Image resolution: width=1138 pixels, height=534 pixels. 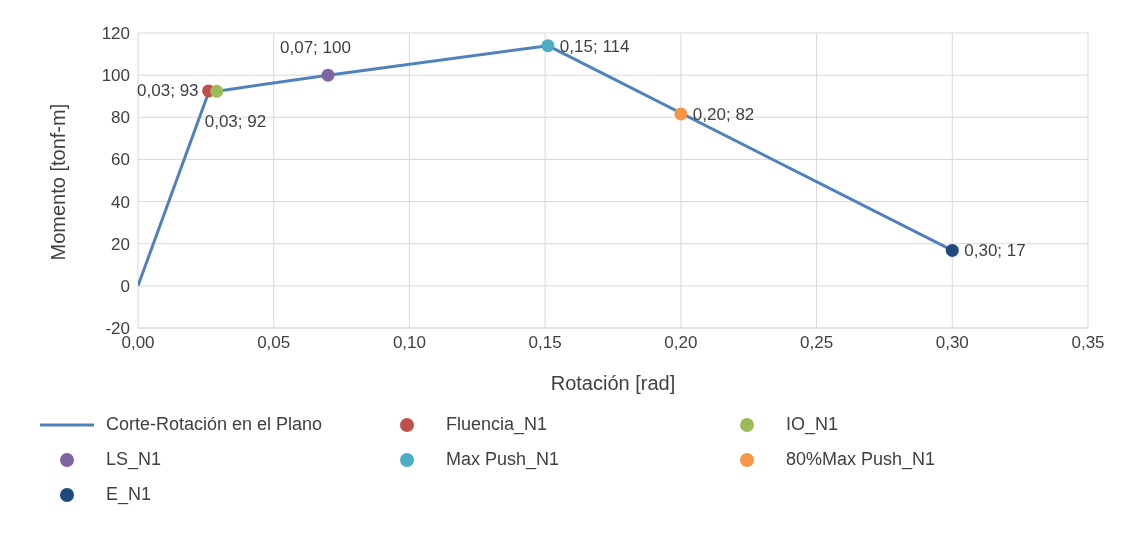 I want to click on legend-label: Max Push_N1, so click(x=503, y=459).